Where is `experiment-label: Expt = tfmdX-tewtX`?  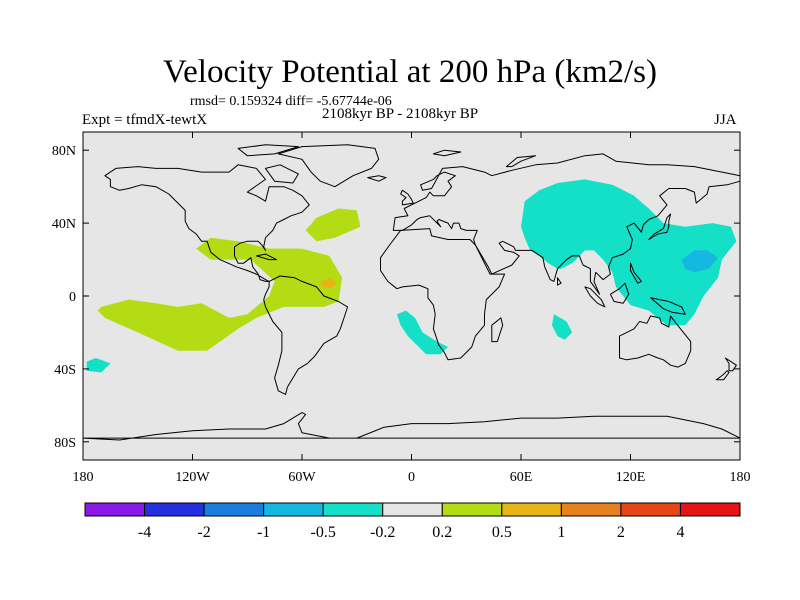 experiment-label: Expt = tfmdX-tewtX is located at coordinates (145, 120).